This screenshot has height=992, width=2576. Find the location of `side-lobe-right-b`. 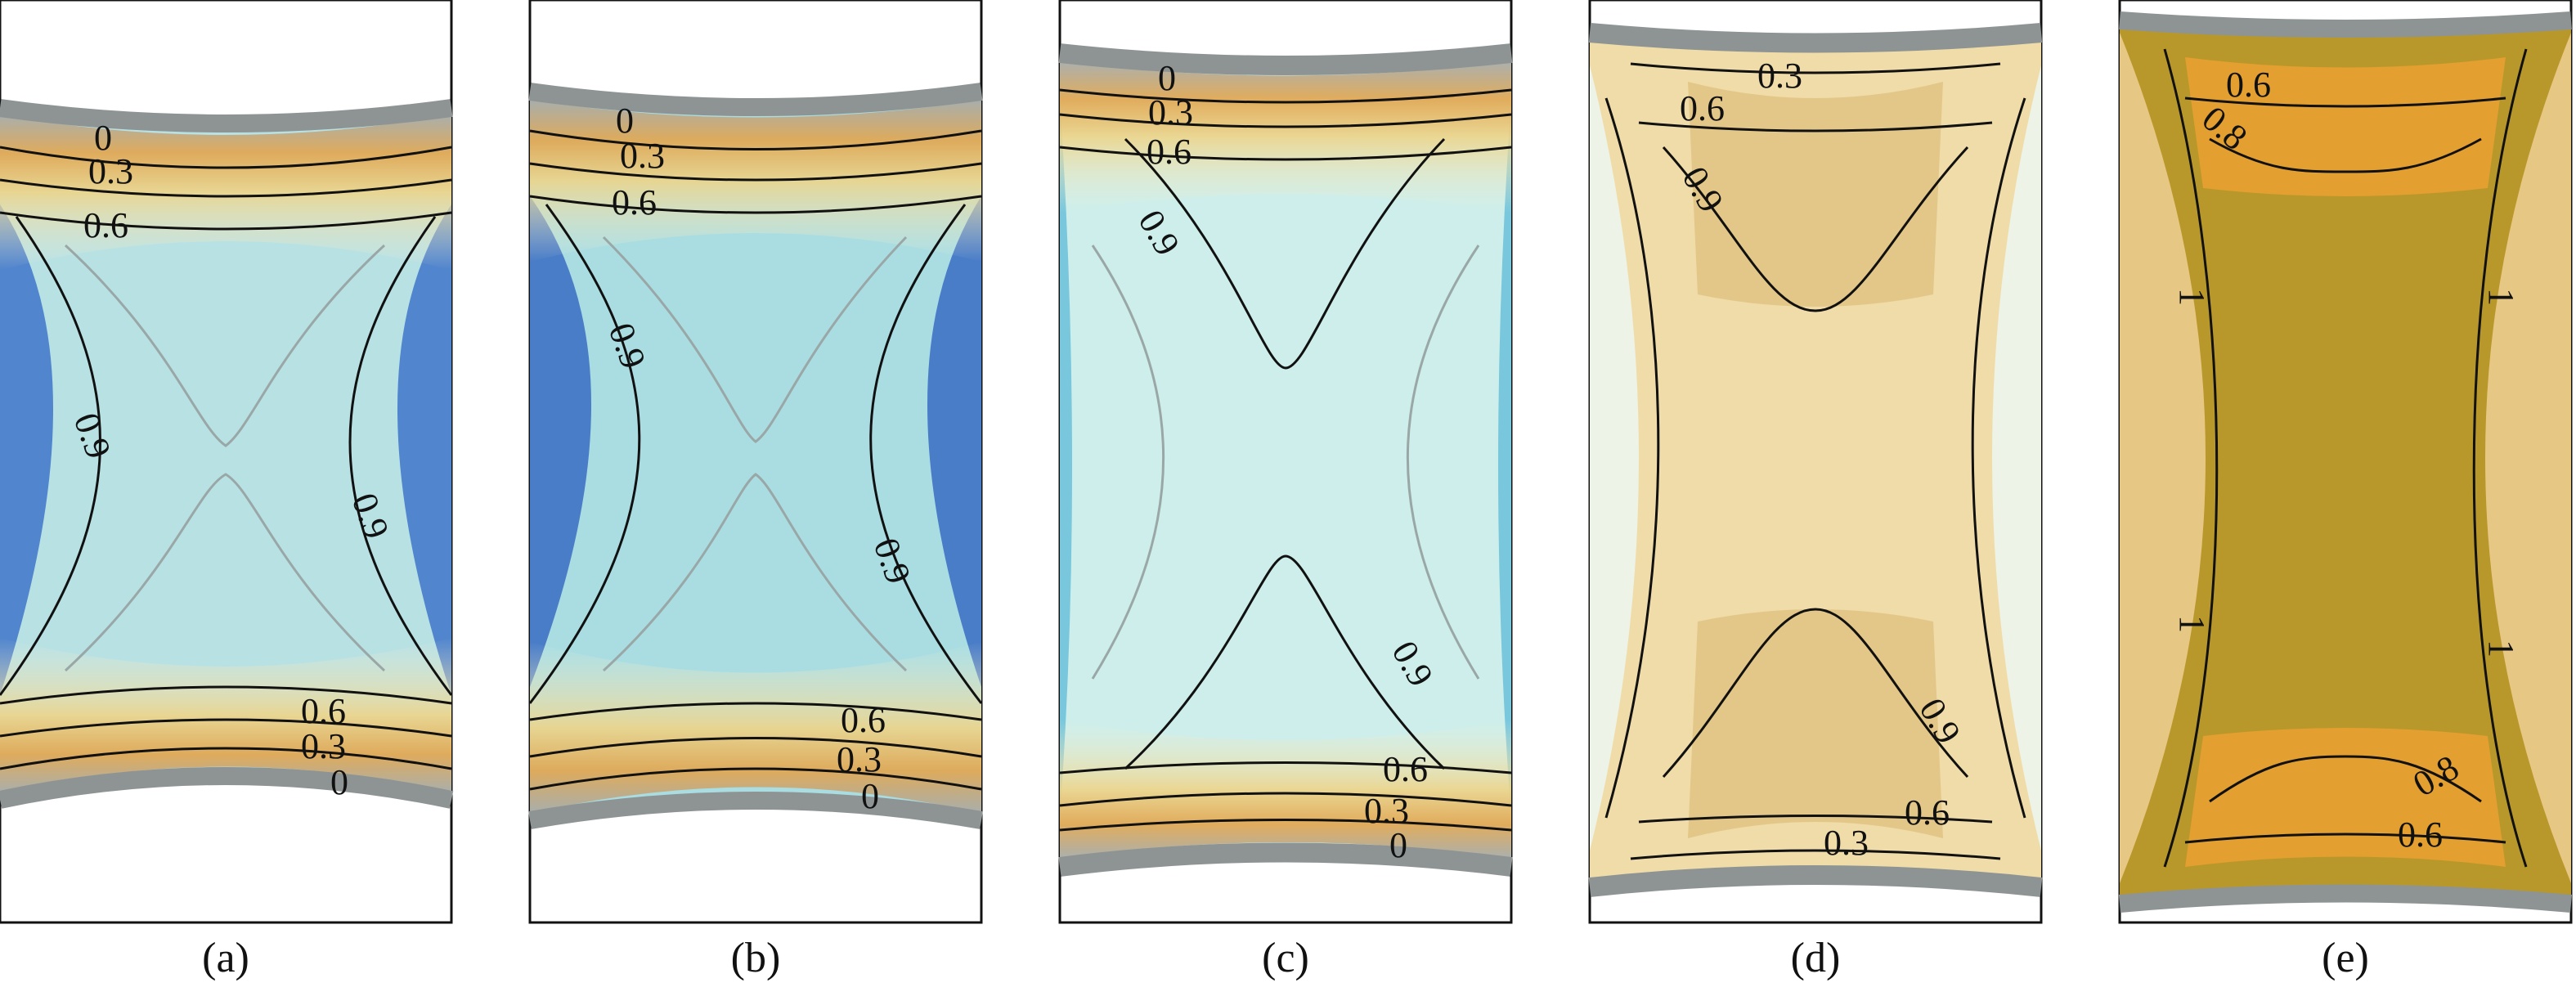

side-lobe-right-b is located at coordinates (954, 442).